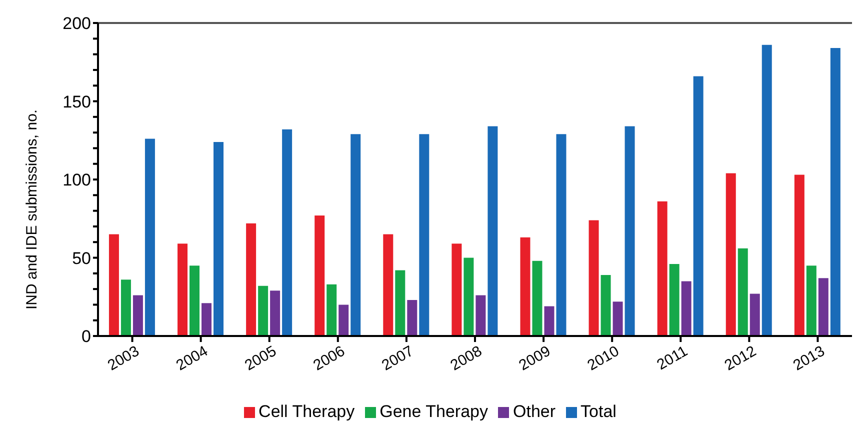 Image resolution: width=860 pixels, height=430 pixels. I want to click on legend-label: Gene Therapy, so click(434, 411).